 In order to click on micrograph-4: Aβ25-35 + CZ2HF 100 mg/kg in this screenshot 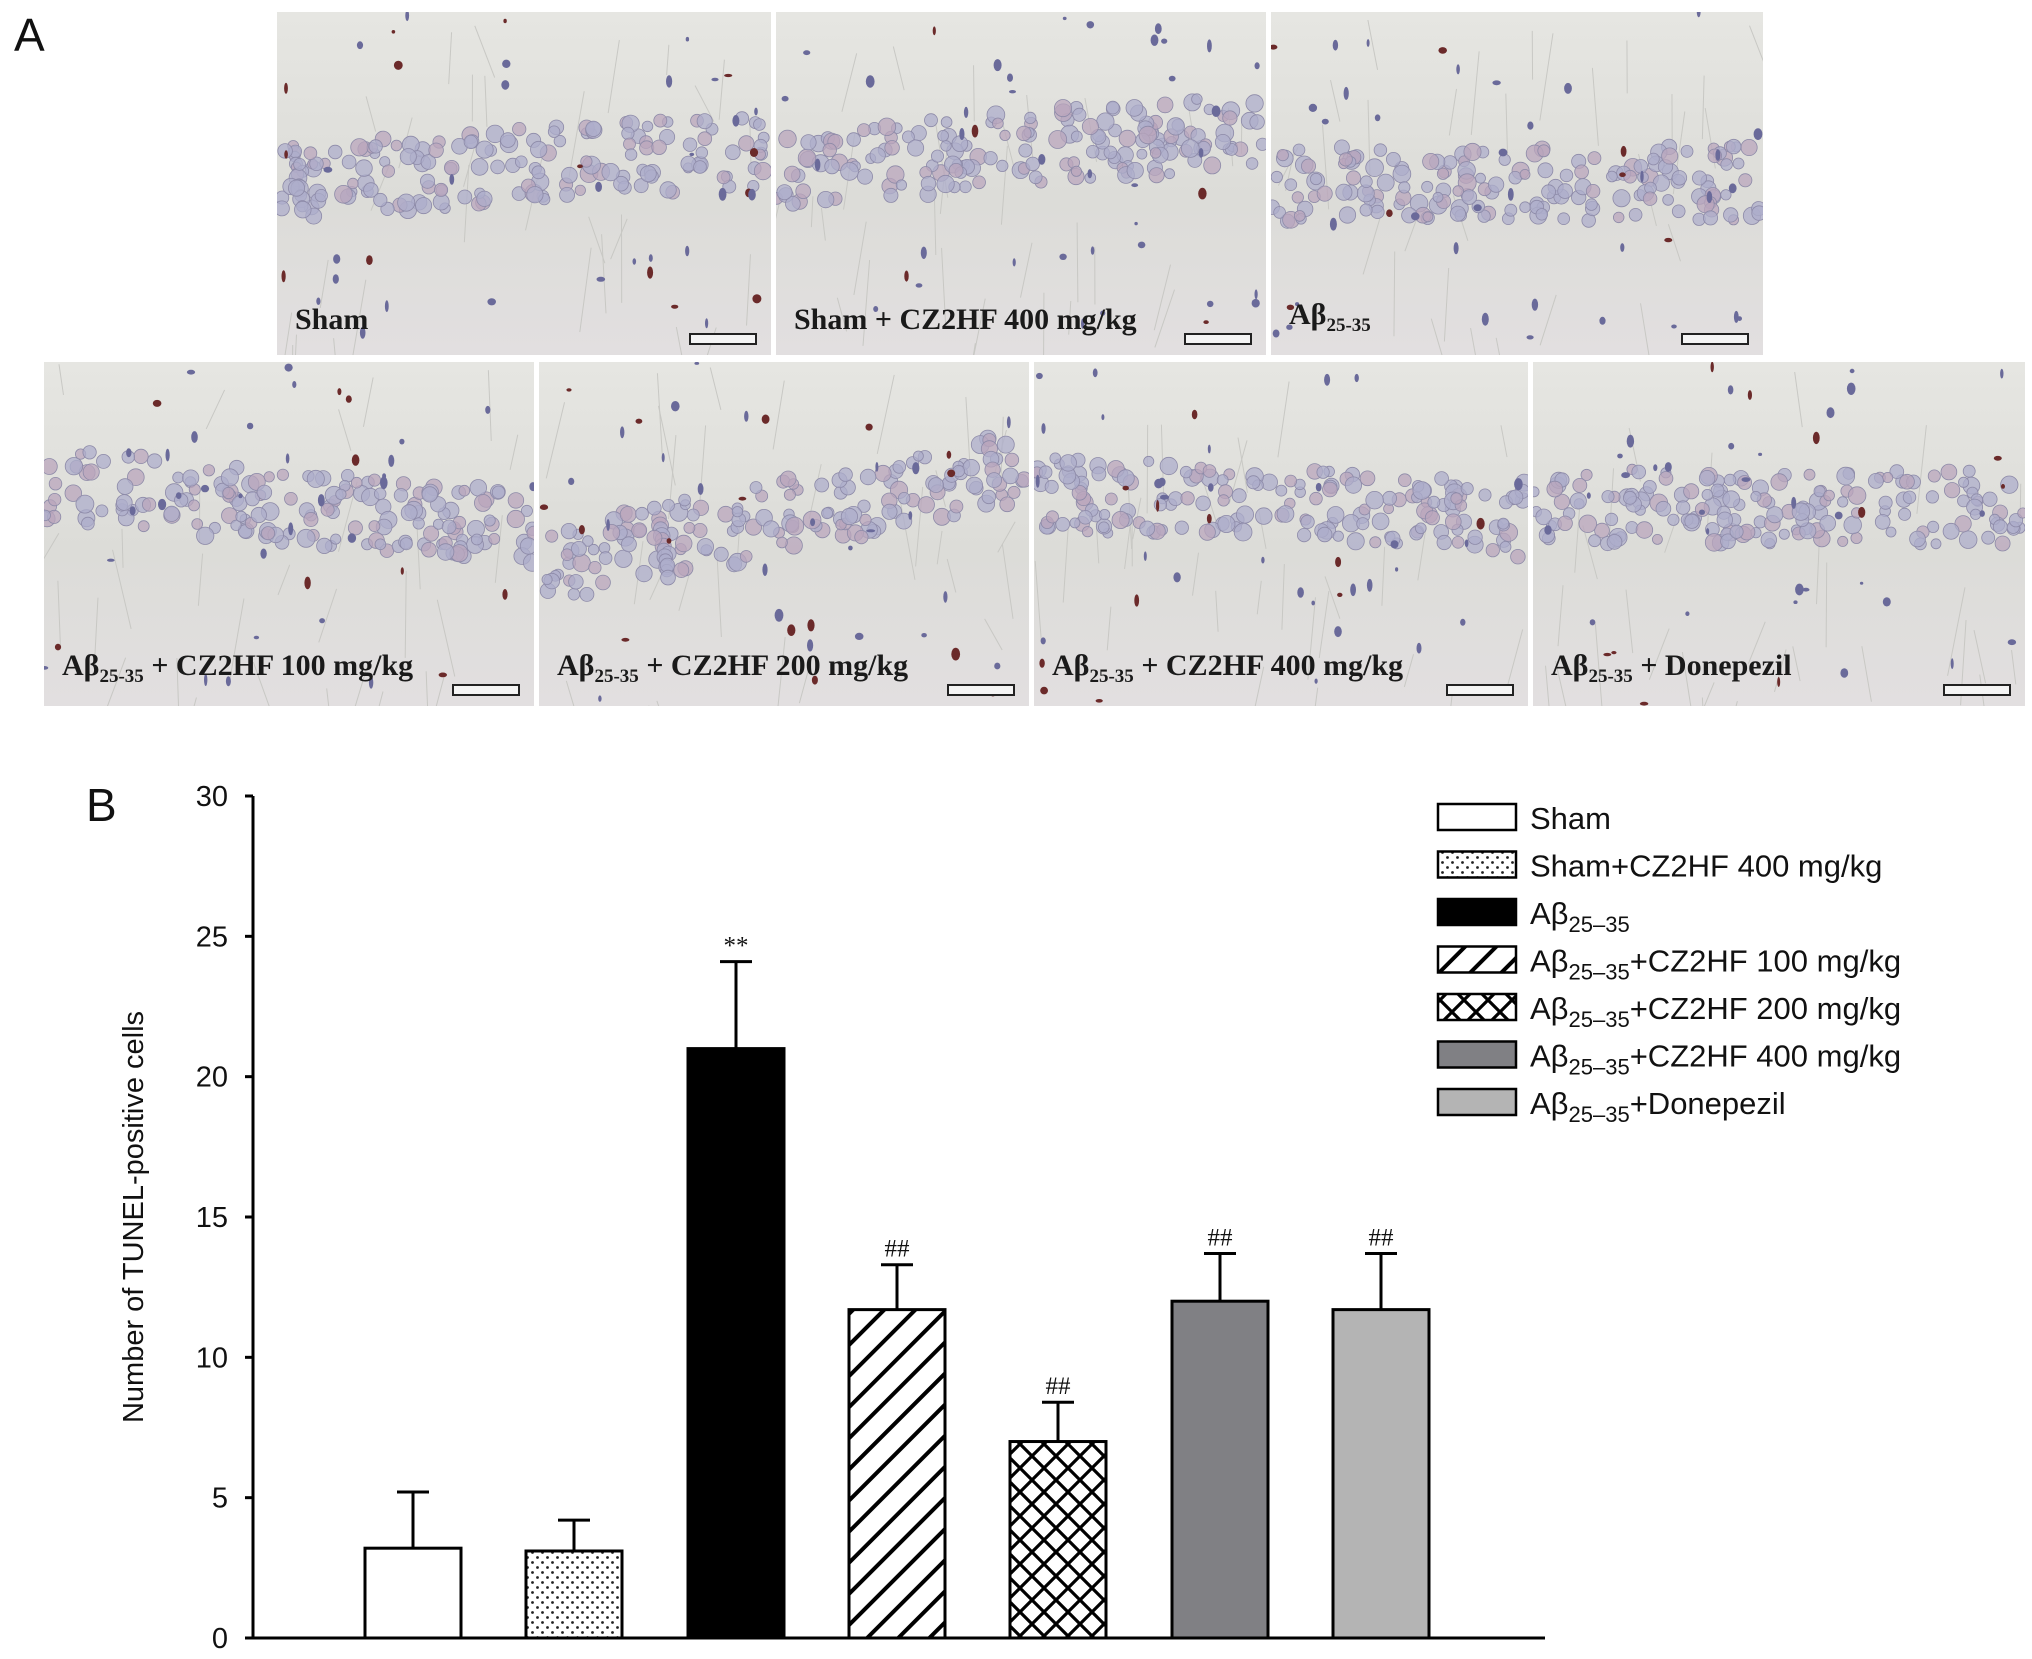, I will do `click(289, 534)`.